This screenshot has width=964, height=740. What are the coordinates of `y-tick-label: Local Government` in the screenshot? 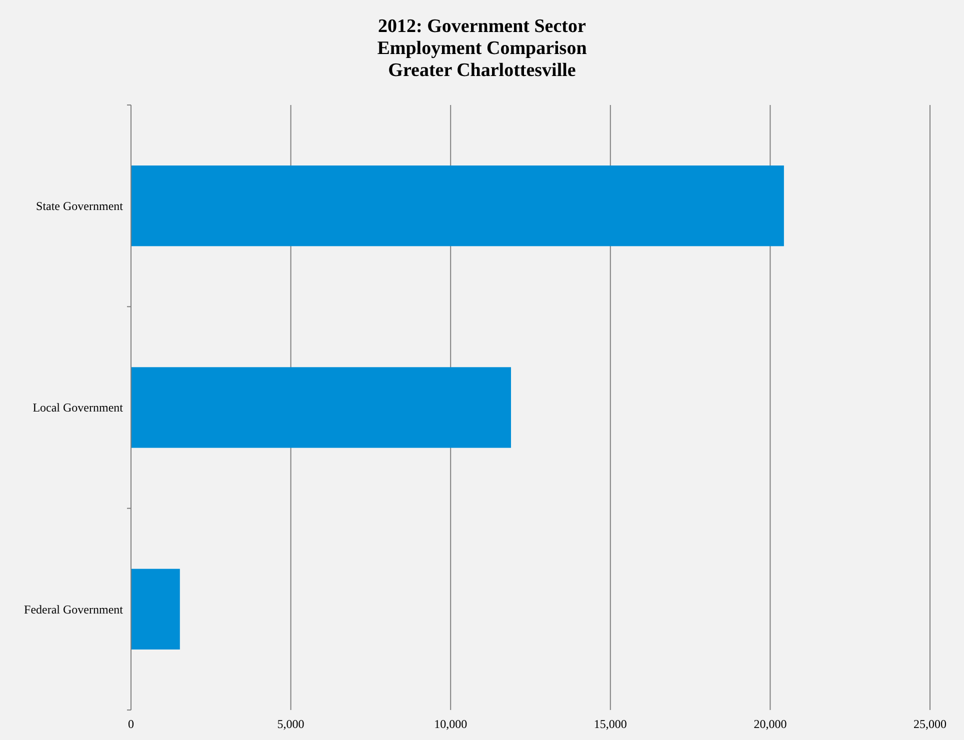 It's located at (78, 407).